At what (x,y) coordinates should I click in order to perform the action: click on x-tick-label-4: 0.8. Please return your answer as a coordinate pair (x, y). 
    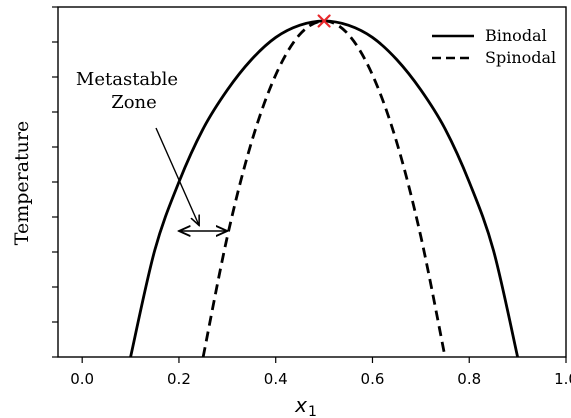
    Looking at the image, I should click on (469, 379).